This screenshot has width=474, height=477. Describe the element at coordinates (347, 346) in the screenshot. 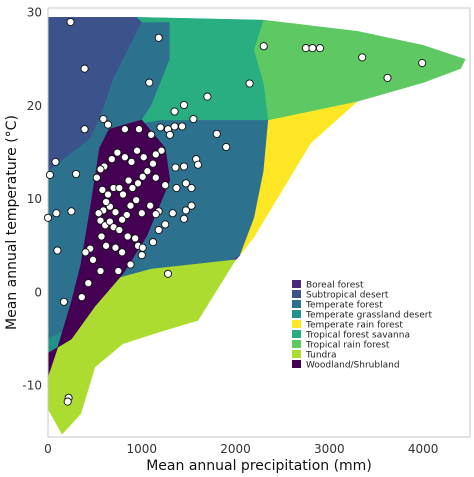

I see `legend-label-tropical-rain-forest: Tropical rain forest` at that location.